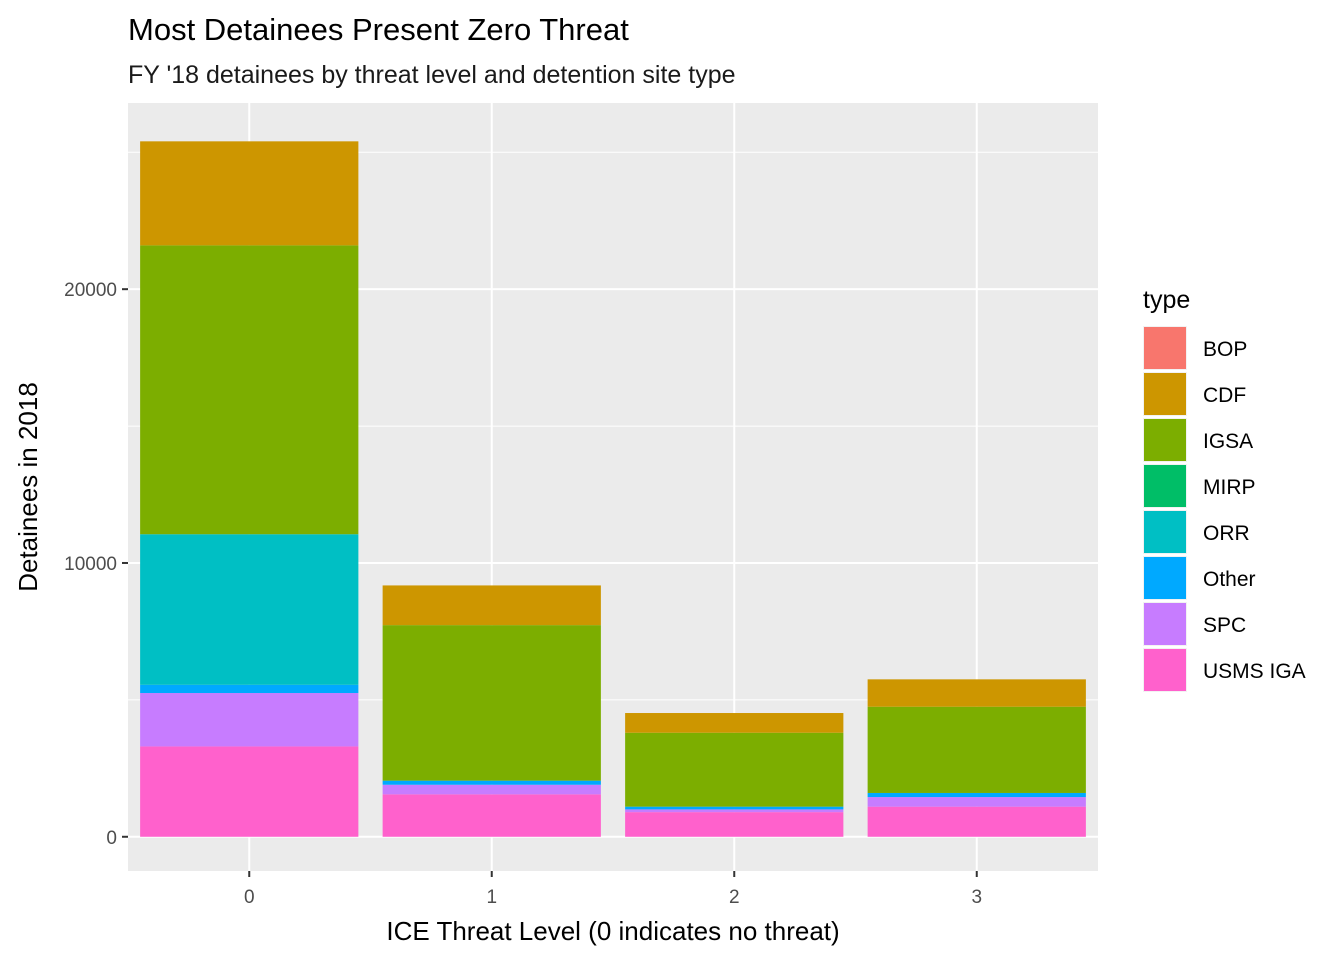 Image resolution: width=1344 pixels, height=960 pixels. Describe the element at coordinates (734, 897) in the screenshot. I see `x-tick-label: 2` at that location.